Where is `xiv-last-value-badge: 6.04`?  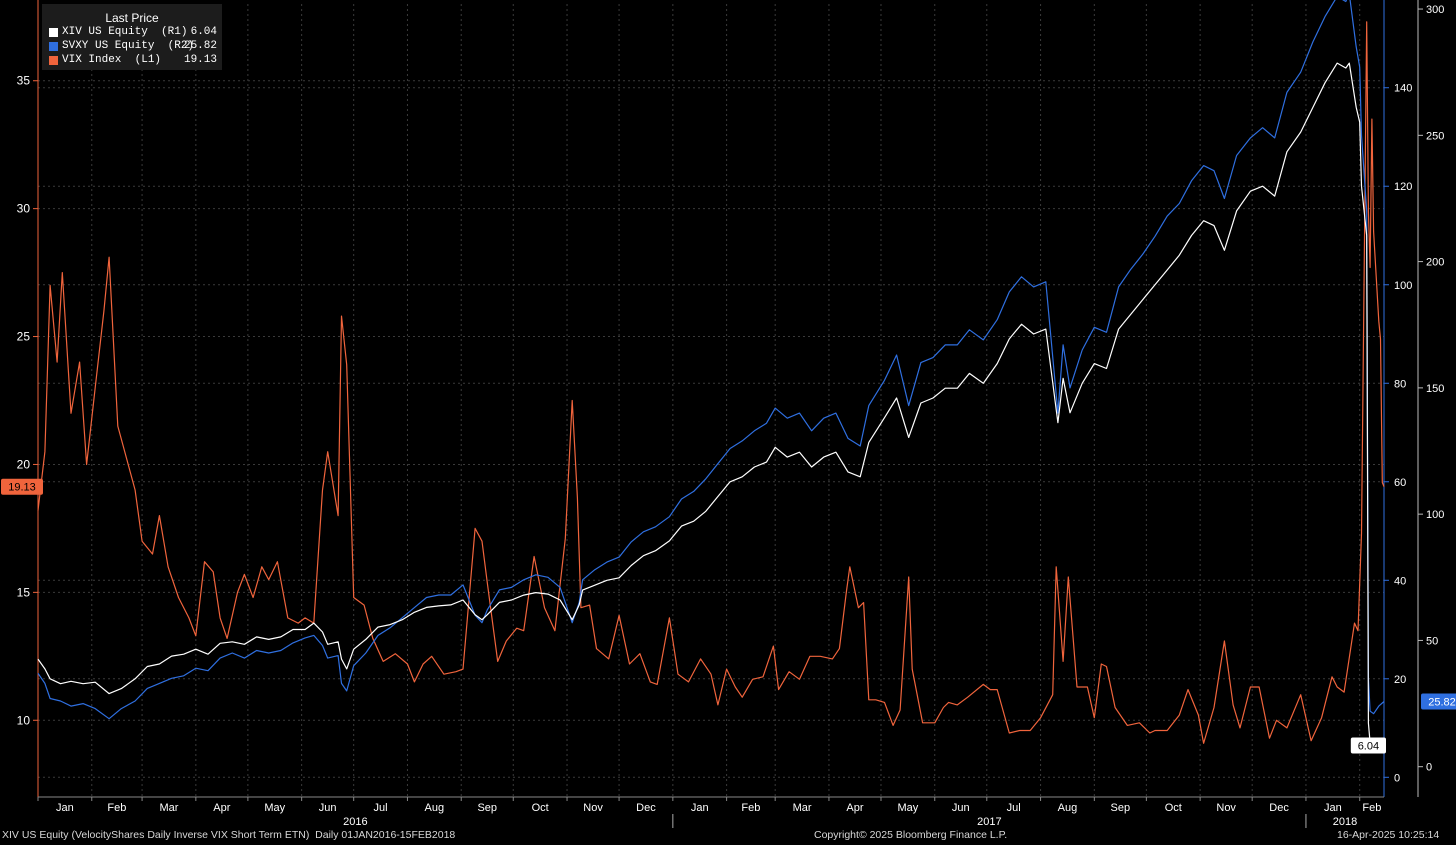
xiv-last-value-badge: 6.04 is located at coordinates (1368, 747).